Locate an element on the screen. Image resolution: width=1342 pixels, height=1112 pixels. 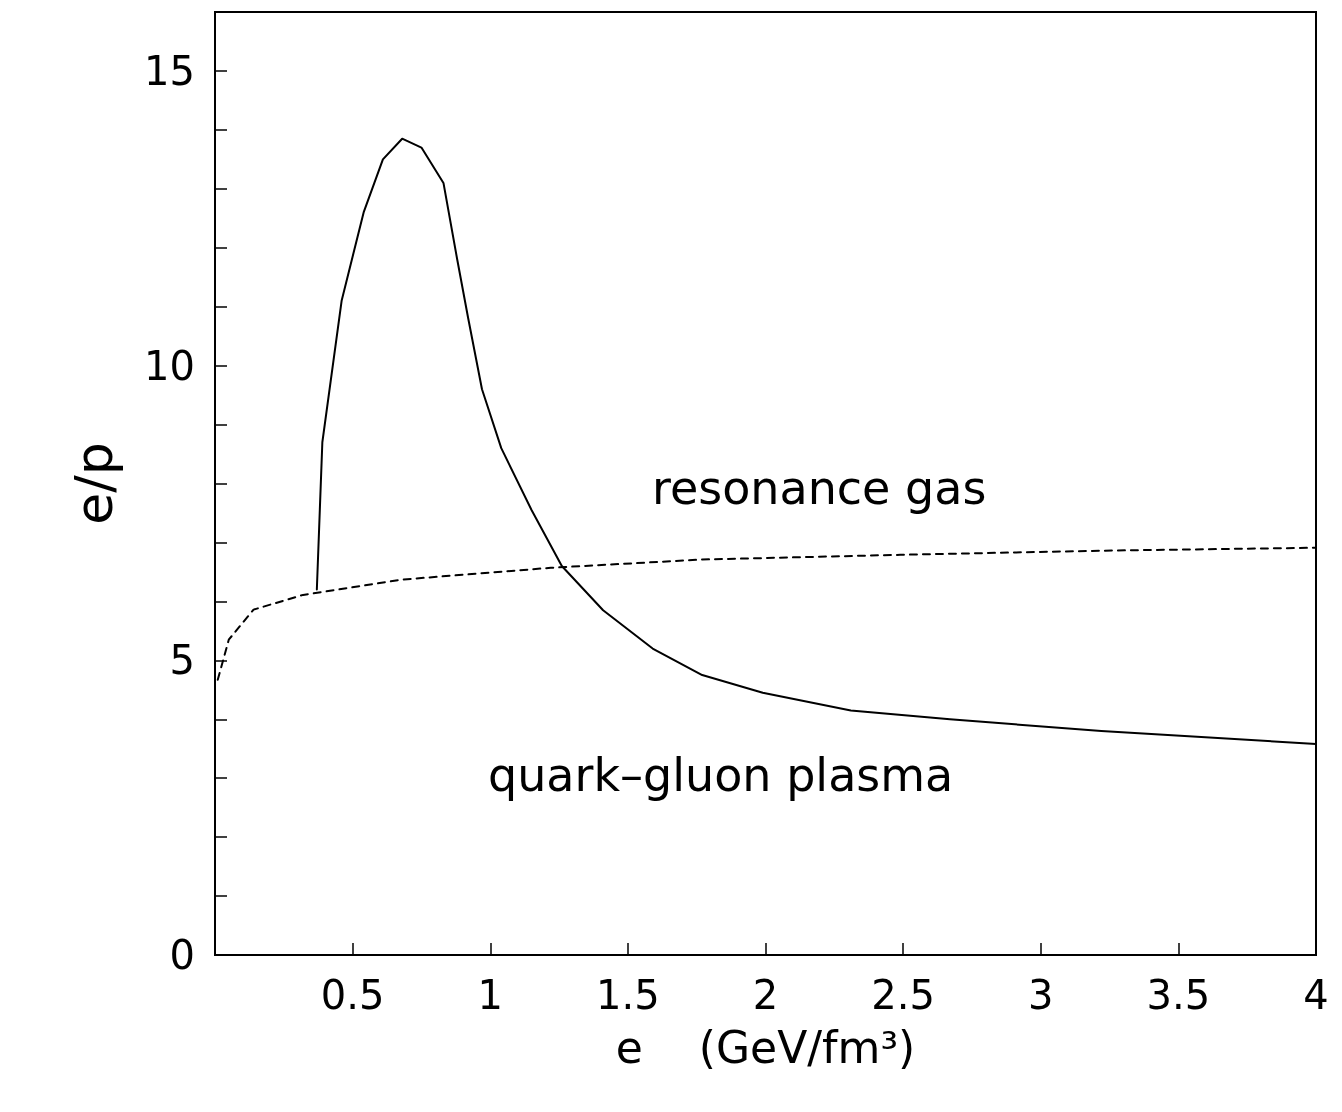
x-tick-label: 3.5 is located at coordinates (1178, 995).